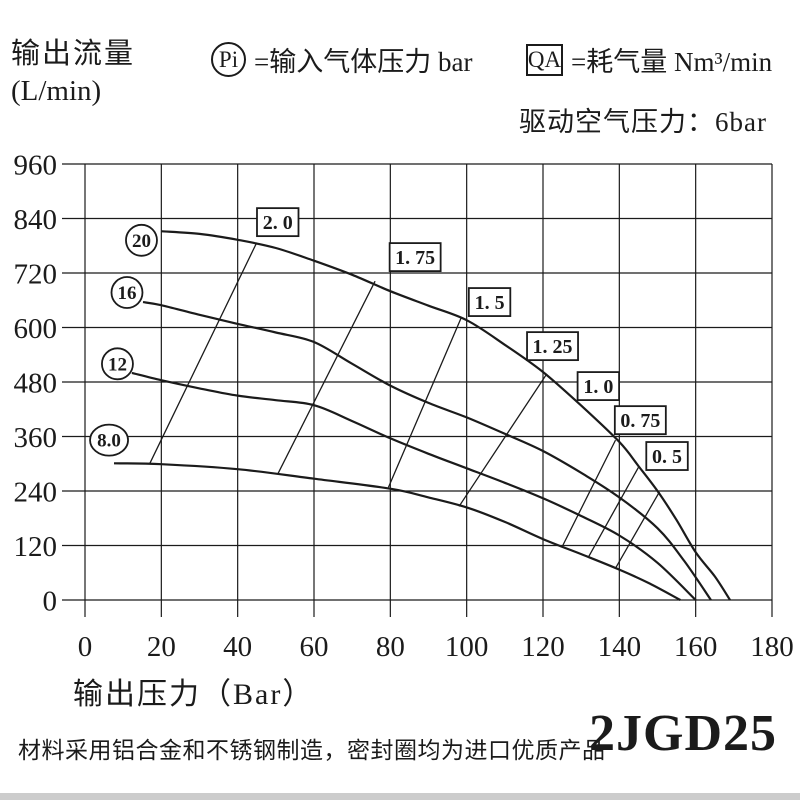 The width and height of the screenshot is (800, 800). What do you see at coordinates (237, 647) in the screenshot?
I see `x-tick-label-40: 40` at bounding box center [237, 647].